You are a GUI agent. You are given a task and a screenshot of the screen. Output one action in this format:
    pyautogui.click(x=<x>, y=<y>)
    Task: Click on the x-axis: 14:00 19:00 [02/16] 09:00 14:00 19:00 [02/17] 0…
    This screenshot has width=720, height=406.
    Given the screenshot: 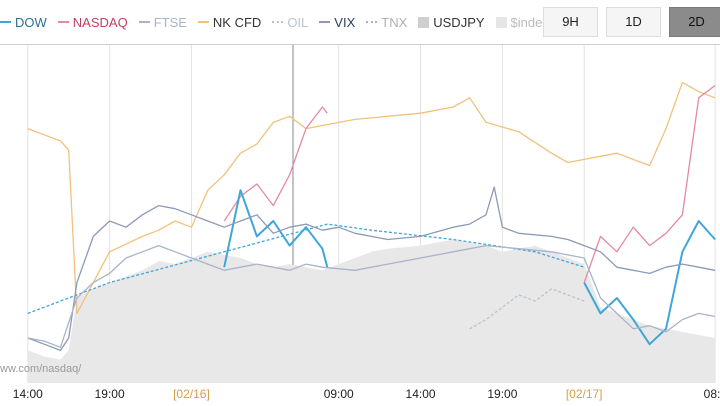 What is the action you would take?
    pyautogui.click(x=360, y=394)
    